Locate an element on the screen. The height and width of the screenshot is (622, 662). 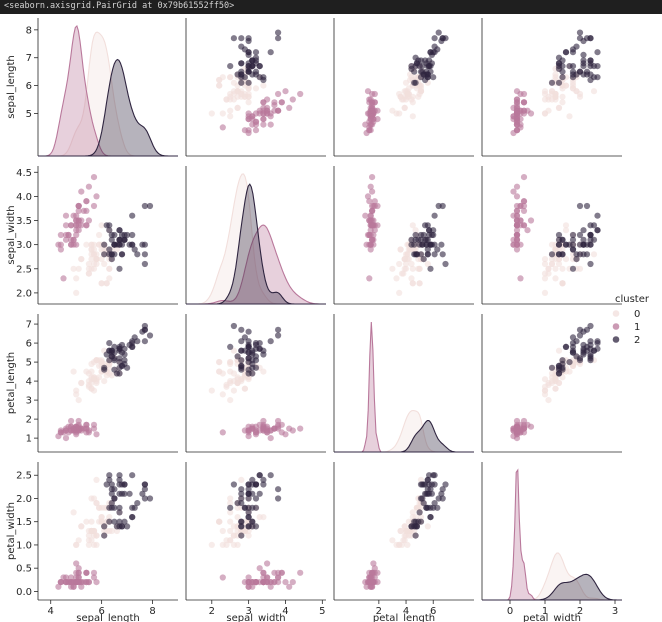
y-tick-label: 1 is located at coordinates (29, 439).